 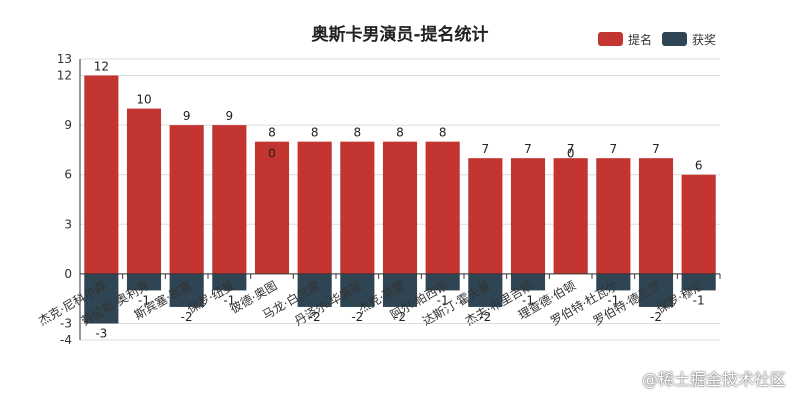 I want to click on legend-label-wins: 获奖, so click(x=704, y=40).